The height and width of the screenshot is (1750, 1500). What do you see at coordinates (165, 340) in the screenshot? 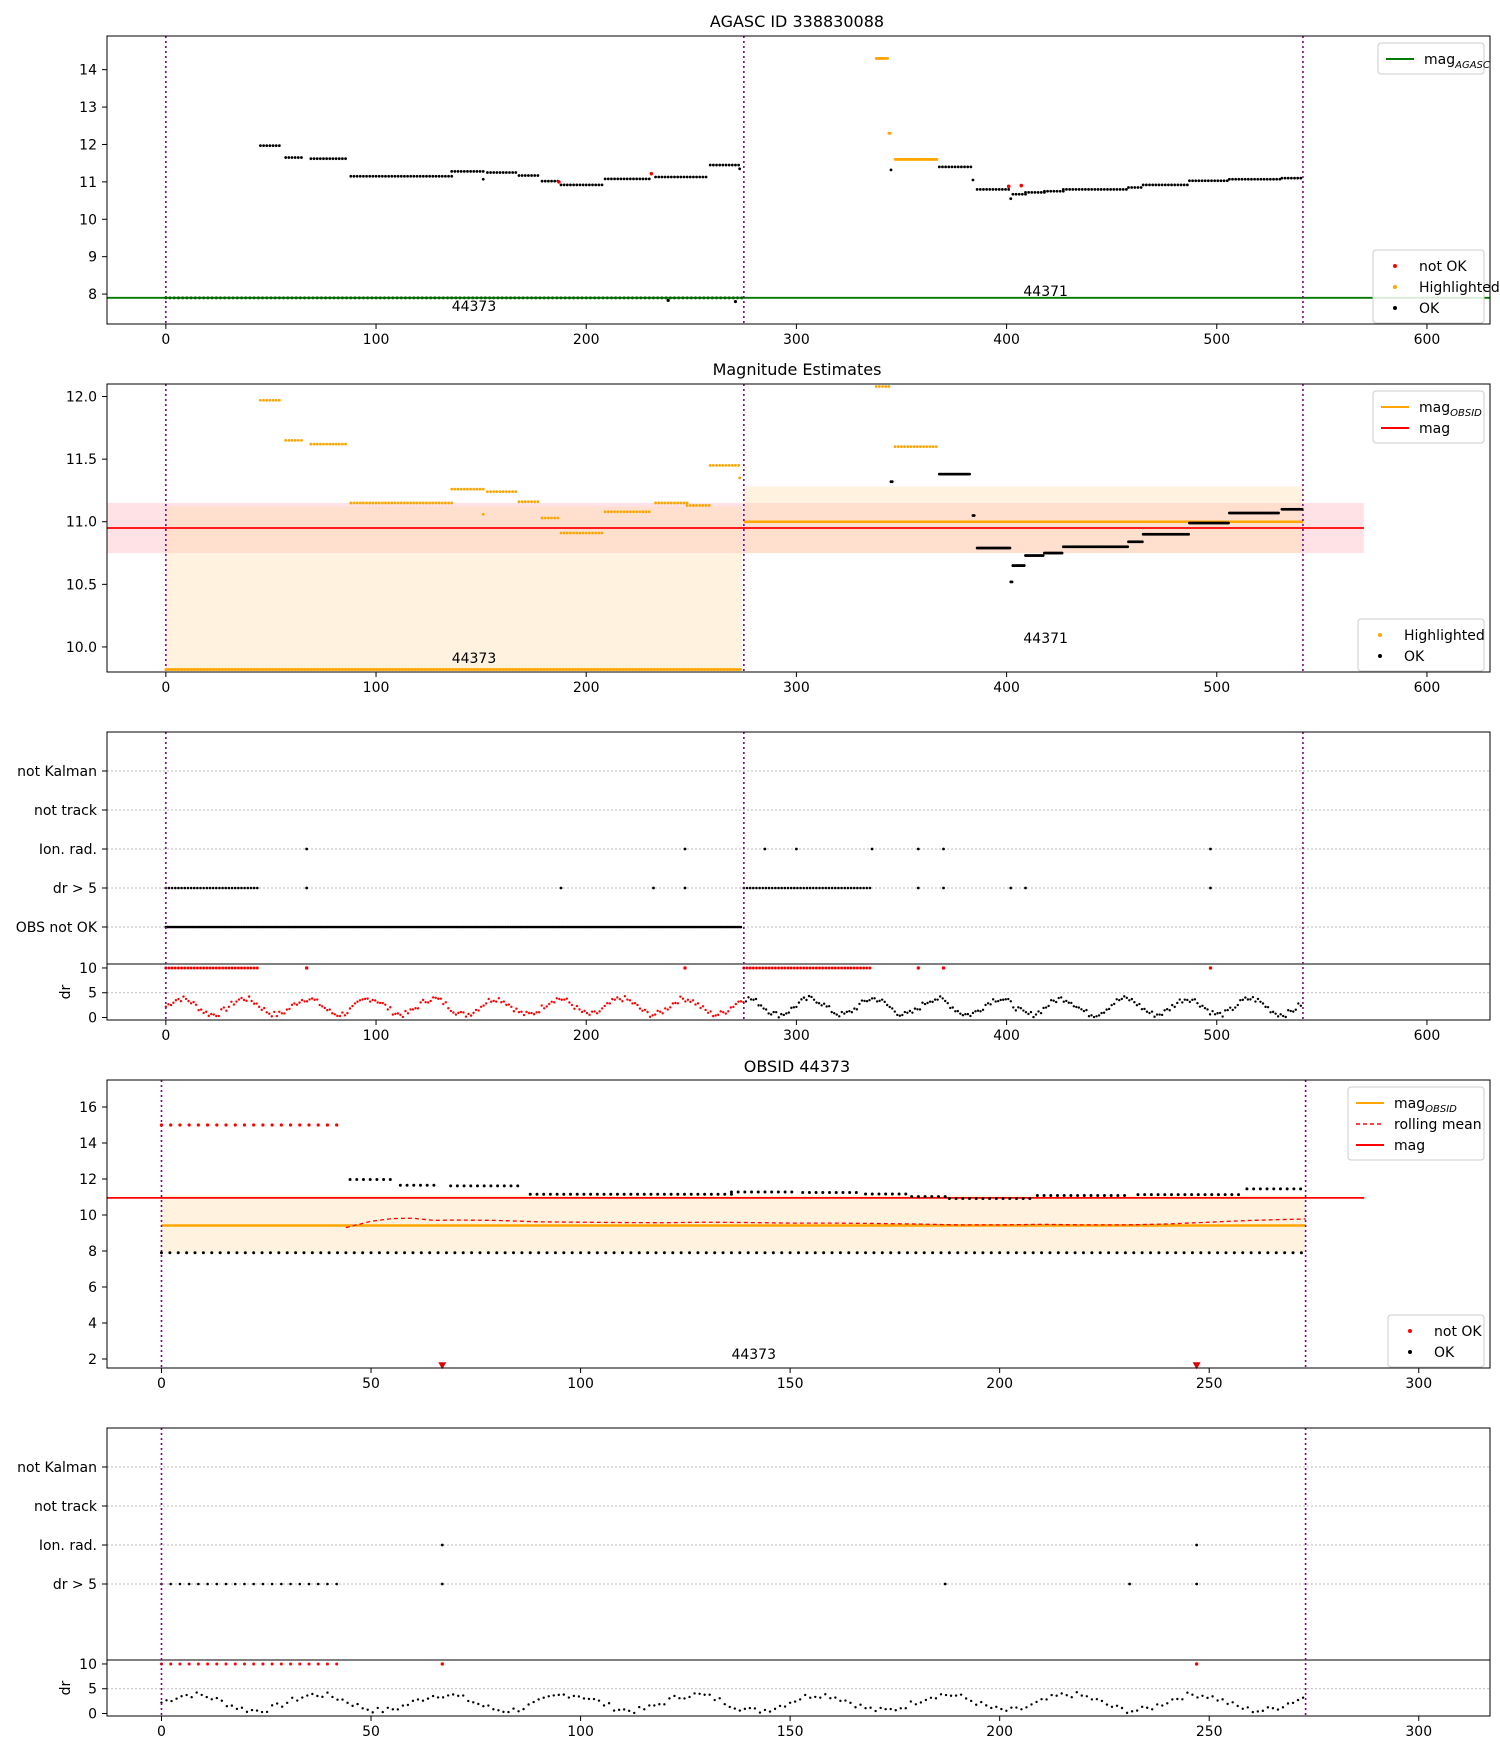
I see `x-tick-label: 0` at bounding box center [165, 340].